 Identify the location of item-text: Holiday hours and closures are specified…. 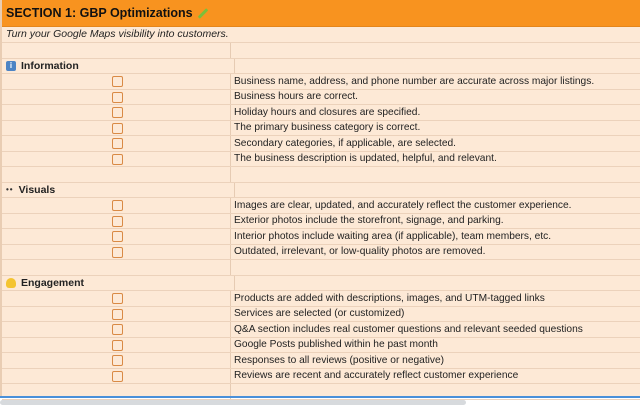
(327, 112).